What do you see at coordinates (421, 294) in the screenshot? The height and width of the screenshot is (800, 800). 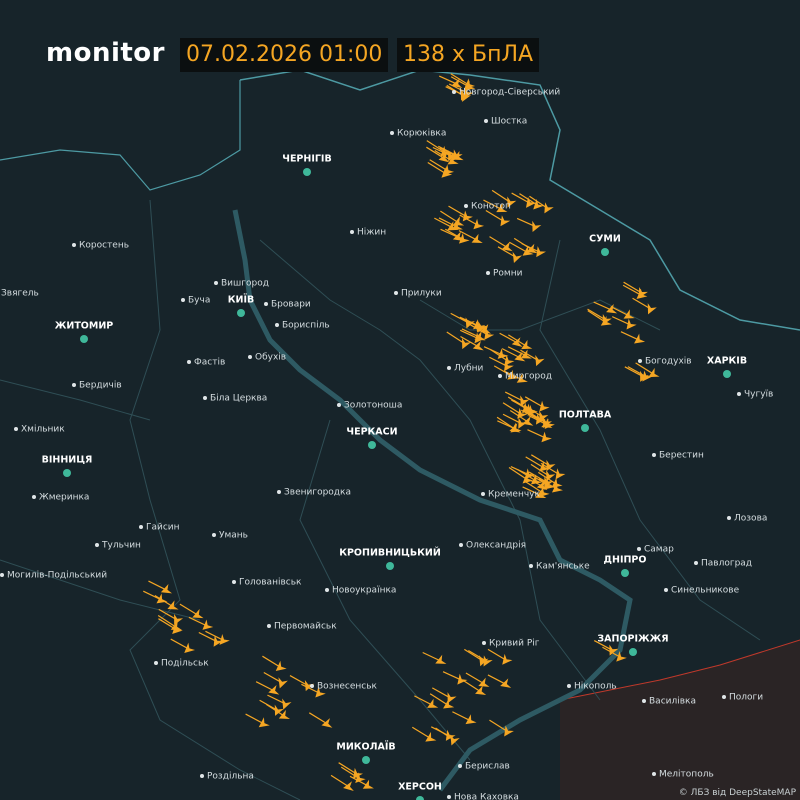 I see `city-label: Прилуки` at bounding box center [421, 294].